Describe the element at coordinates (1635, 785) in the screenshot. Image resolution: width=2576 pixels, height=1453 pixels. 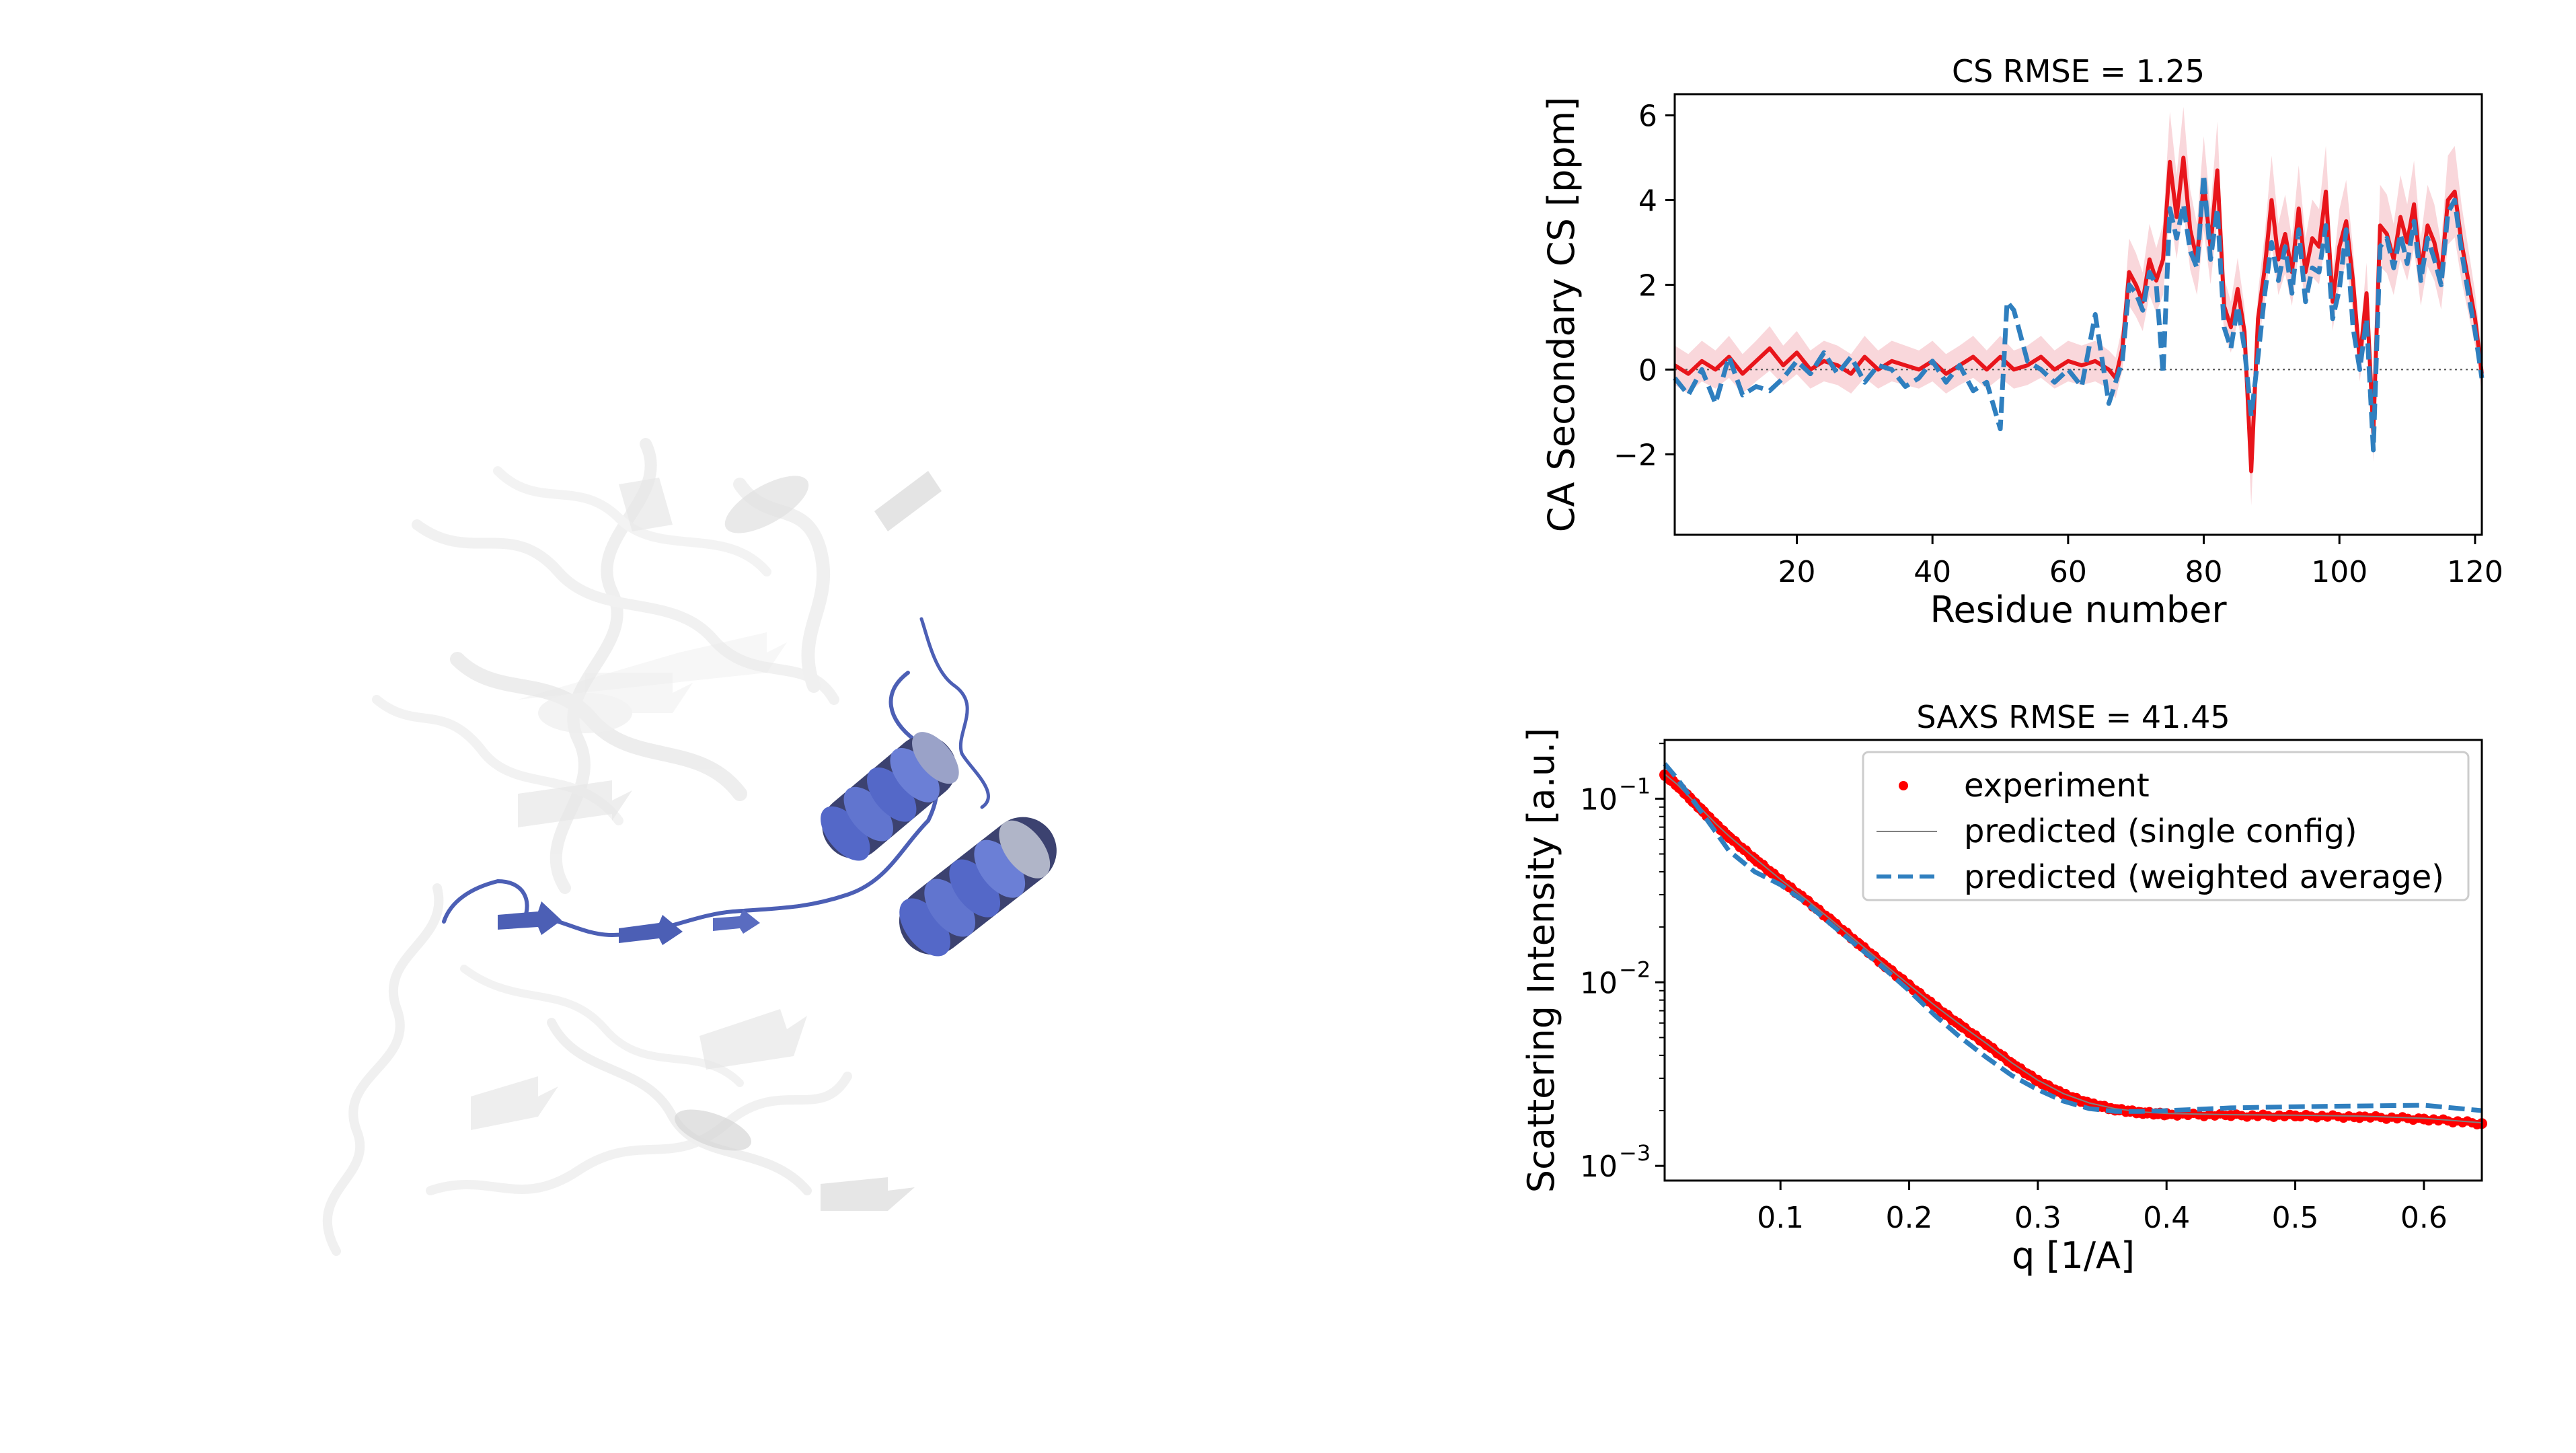
I see `saxs-y-tick-exponent: −1` at that location.